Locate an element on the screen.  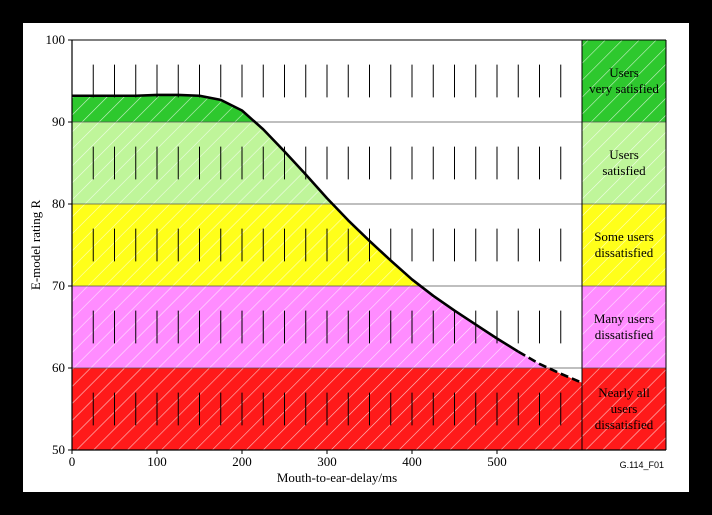
y-axis-title: E-model rating R is located at coordinates (35, 245).